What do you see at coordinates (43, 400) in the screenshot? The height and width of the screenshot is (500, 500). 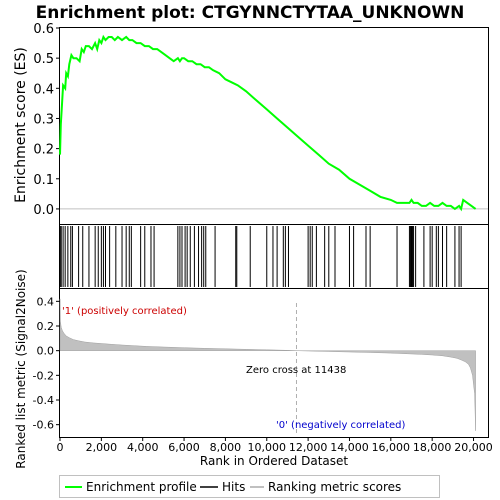 I see `metric-y-tick-label: -0.4` at bounding box center [43, 400].